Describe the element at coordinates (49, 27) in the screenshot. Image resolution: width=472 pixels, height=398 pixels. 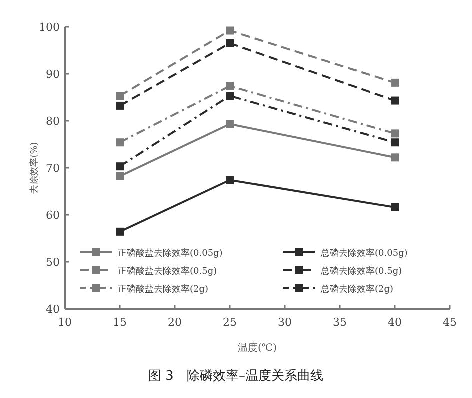
I see `y-tick-label: 100` at that location.